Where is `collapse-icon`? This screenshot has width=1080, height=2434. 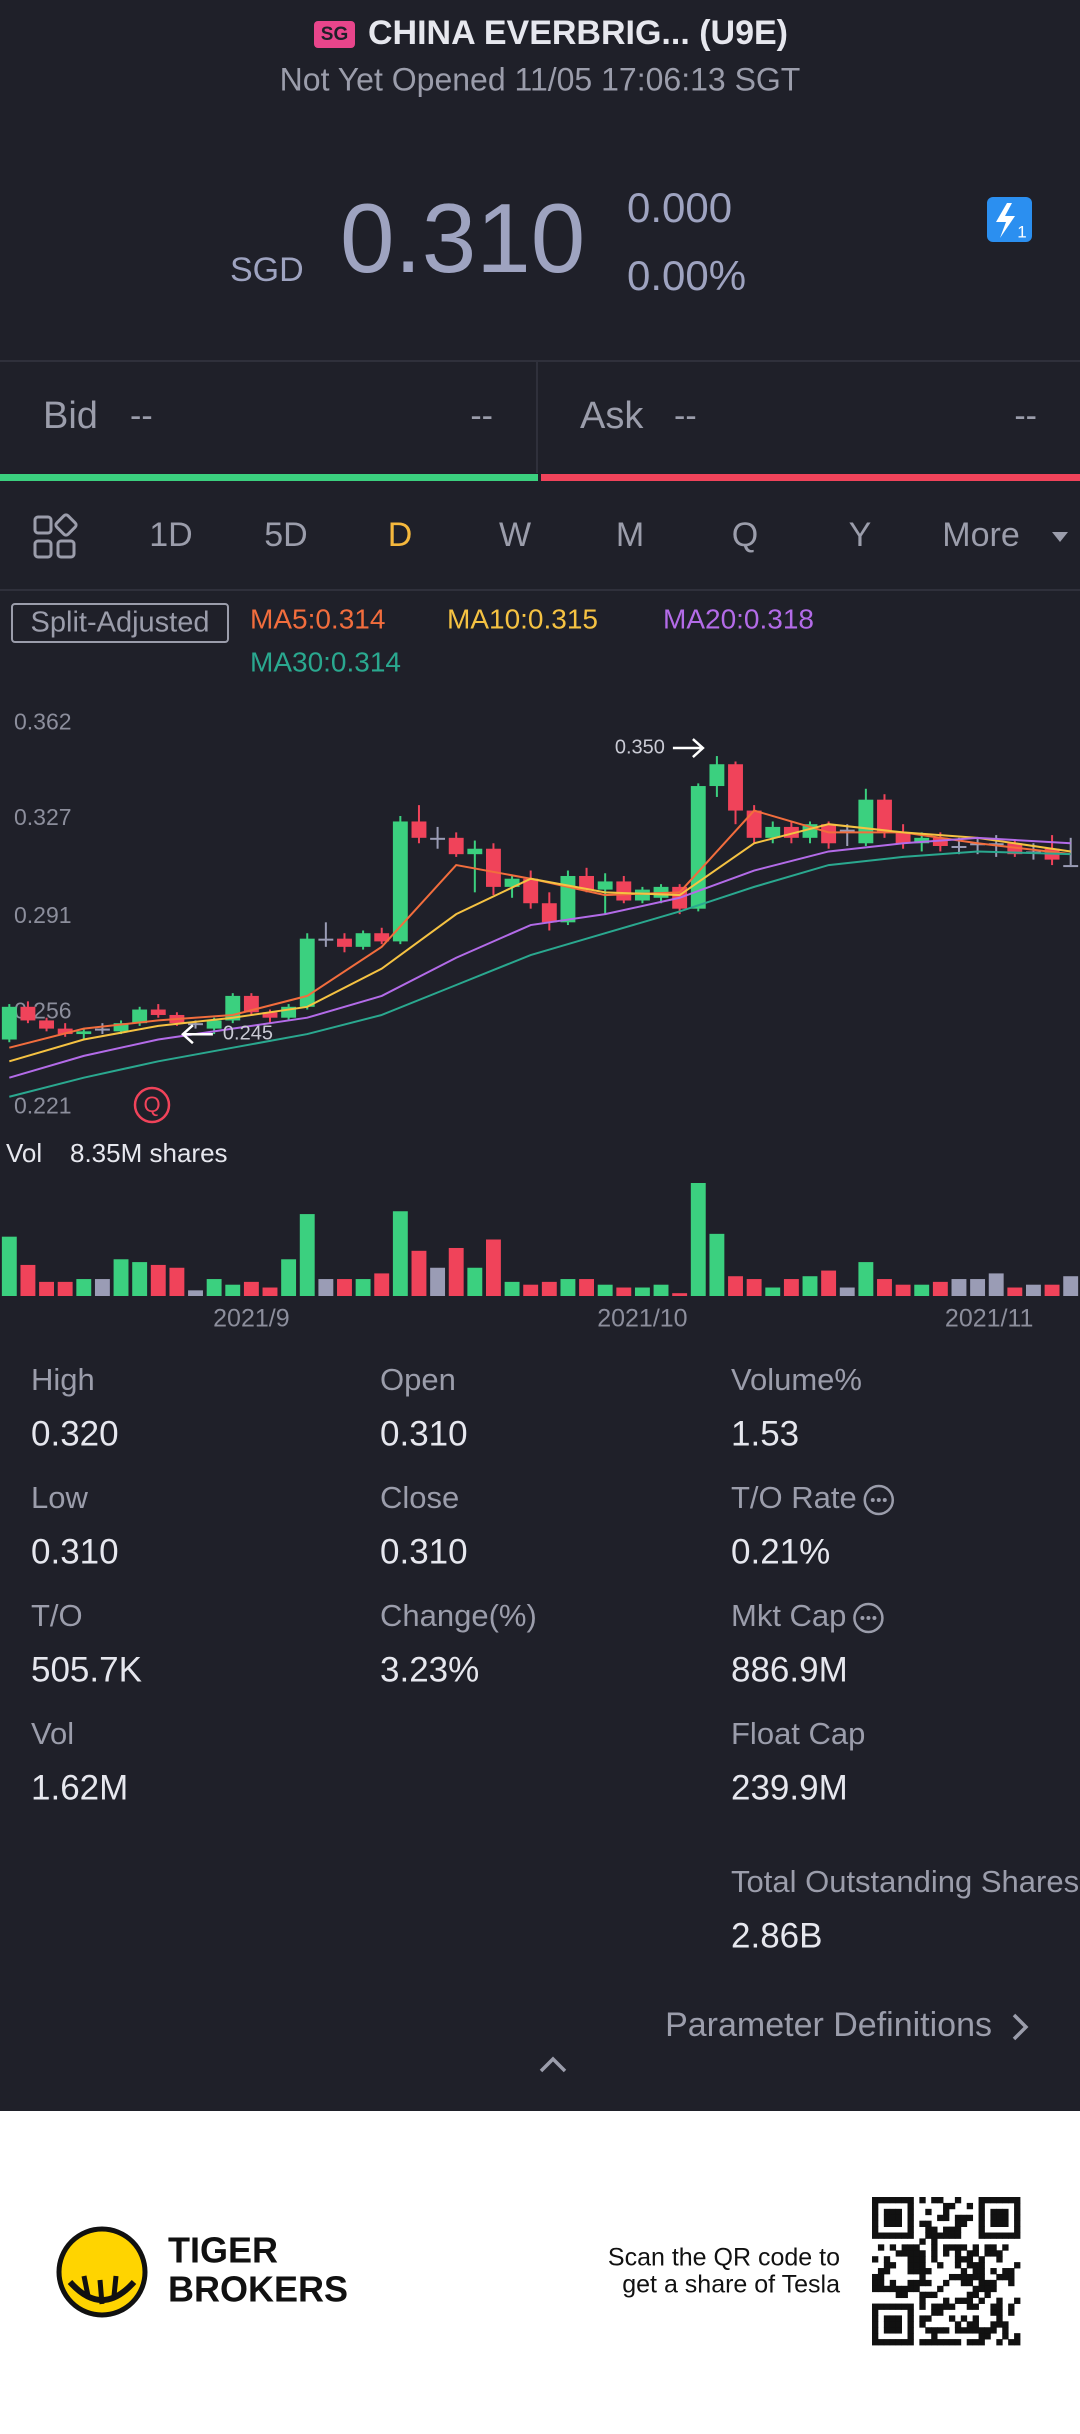
collapse-icon is located at coordinates (553, 2064).